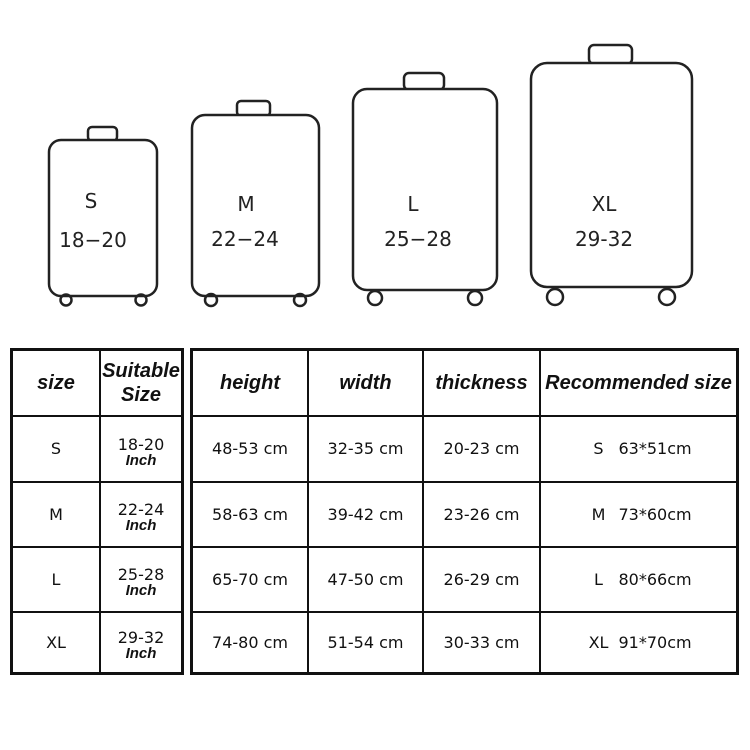 This screenshot has height=750, width=750. Describe the element at coordinates (481, 514) in the screenshot. I see `thickness-cell: 23-26 cm` at that location.